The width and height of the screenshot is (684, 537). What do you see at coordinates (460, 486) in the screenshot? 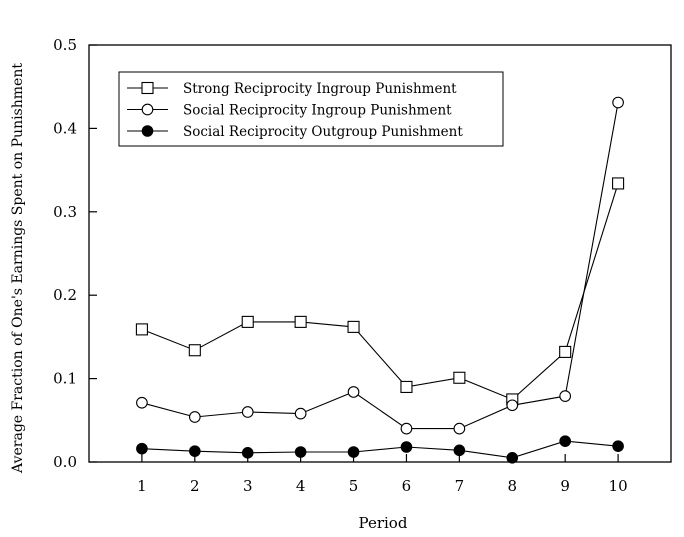
I see `x-tick-label: 7` at bounding box center [460, 486].